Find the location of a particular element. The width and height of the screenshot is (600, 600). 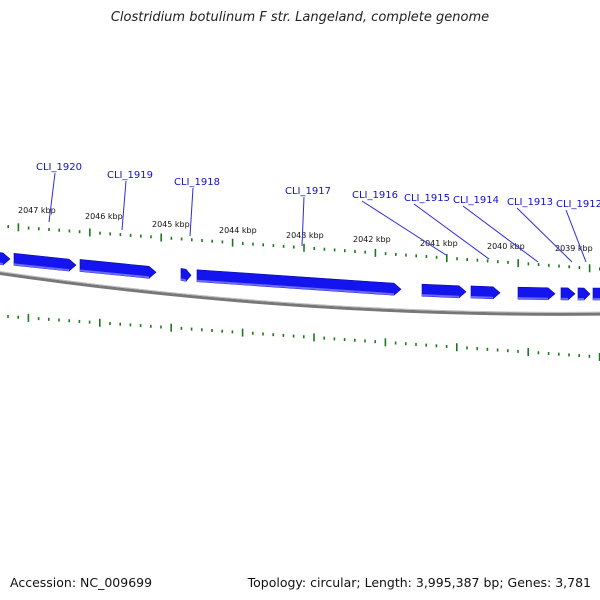

kbp-label: 2039 kbp is located at coordinates (574, 248).